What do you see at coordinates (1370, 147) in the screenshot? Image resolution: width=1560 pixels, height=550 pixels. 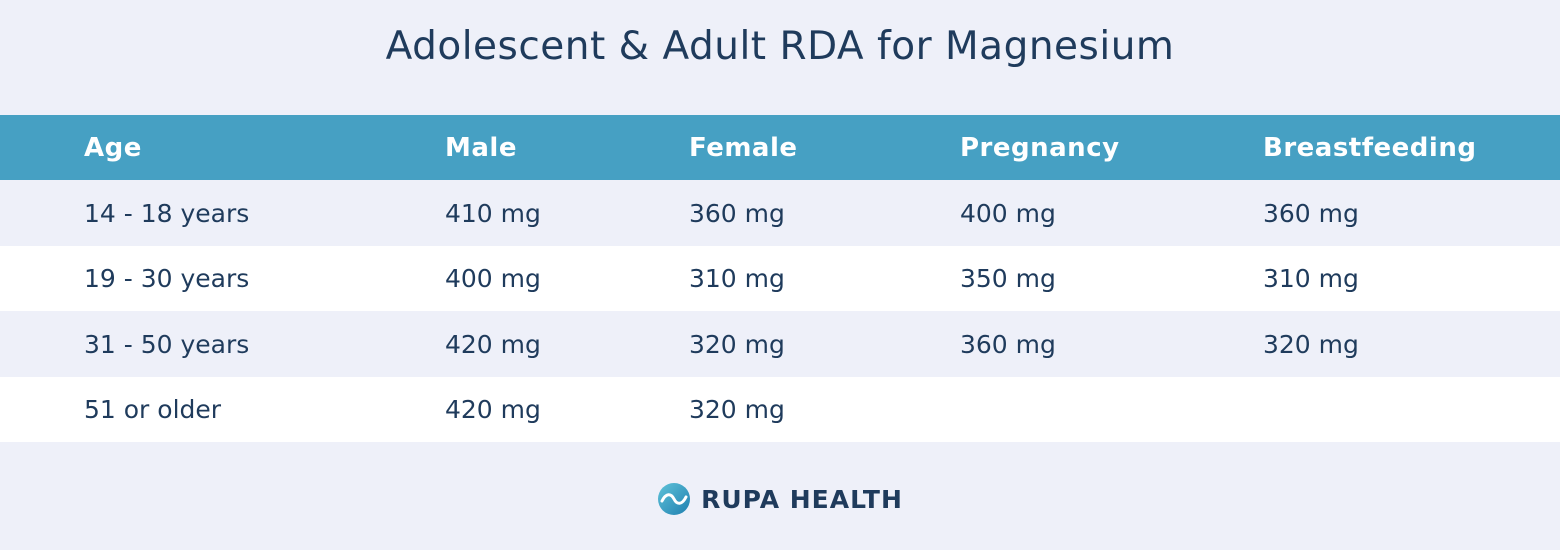 I see `header-breastfeeding: Breastfeeding` at bounding box center [1370, 147].